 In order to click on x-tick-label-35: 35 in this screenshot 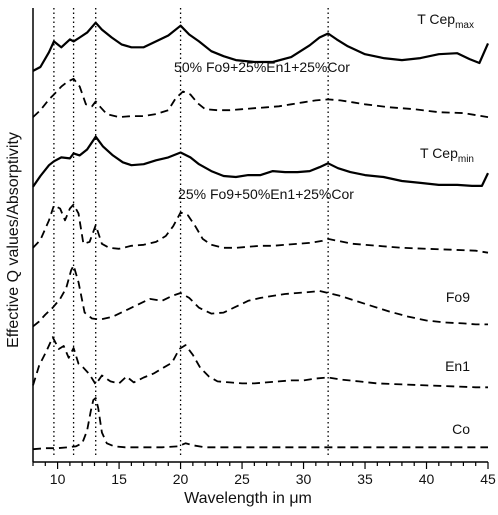, I will do `click(365, 479)`.